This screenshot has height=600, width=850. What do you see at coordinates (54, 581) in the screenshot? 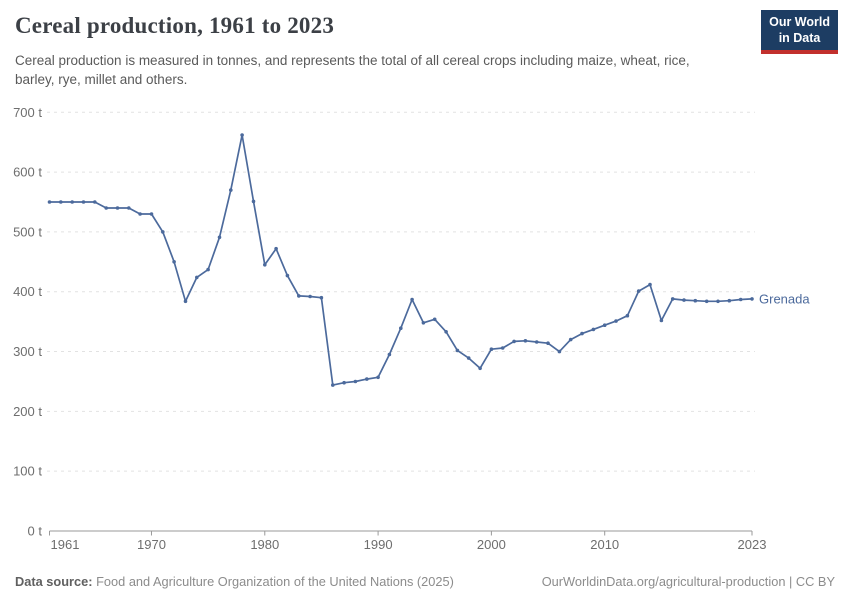
I see `data-source-label: Data source:` at bounding box center [54, 581].